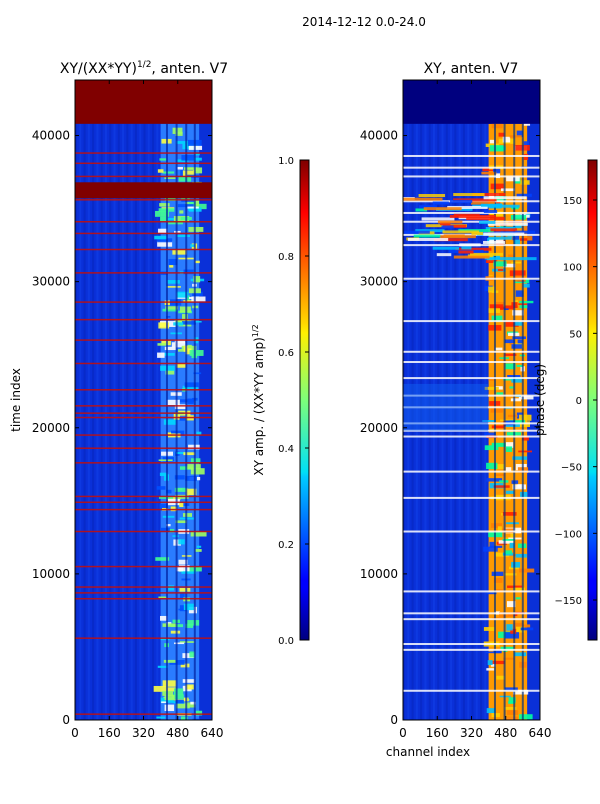 The image size is (600, 804). Describe the element at coordinates (575, 334) in the screenshot. I see `colorbar-tick-label: 50` at that location.